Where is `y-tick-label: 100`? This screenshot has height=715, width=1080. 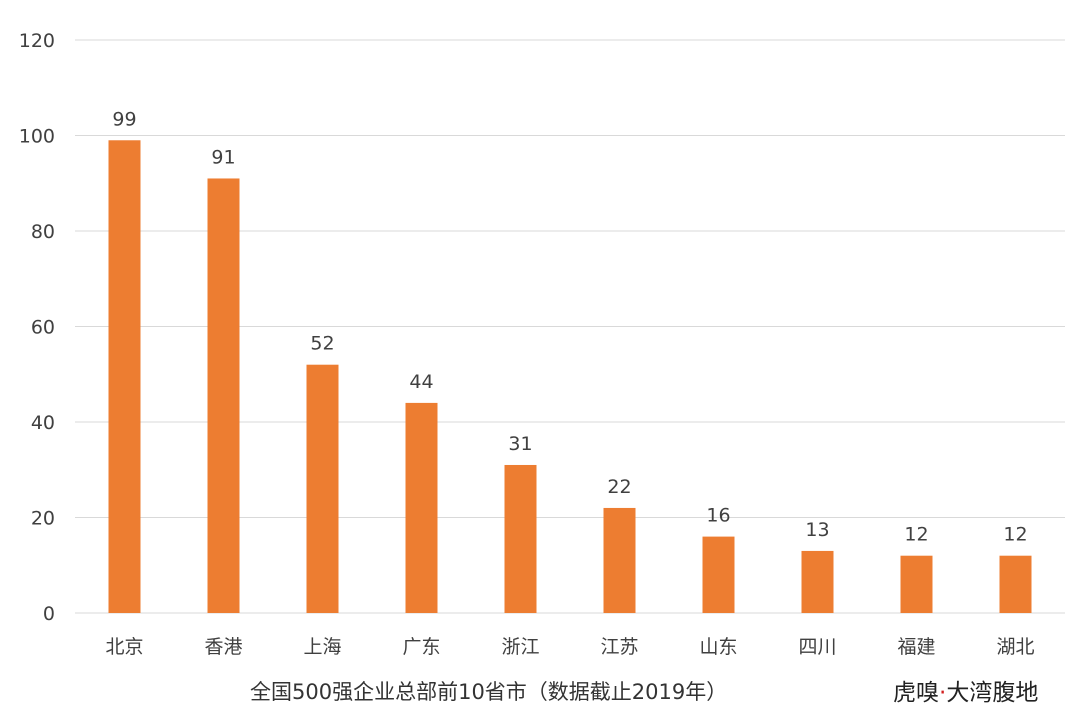
y-tick-label: 100 is located at coordinates (37, 137).